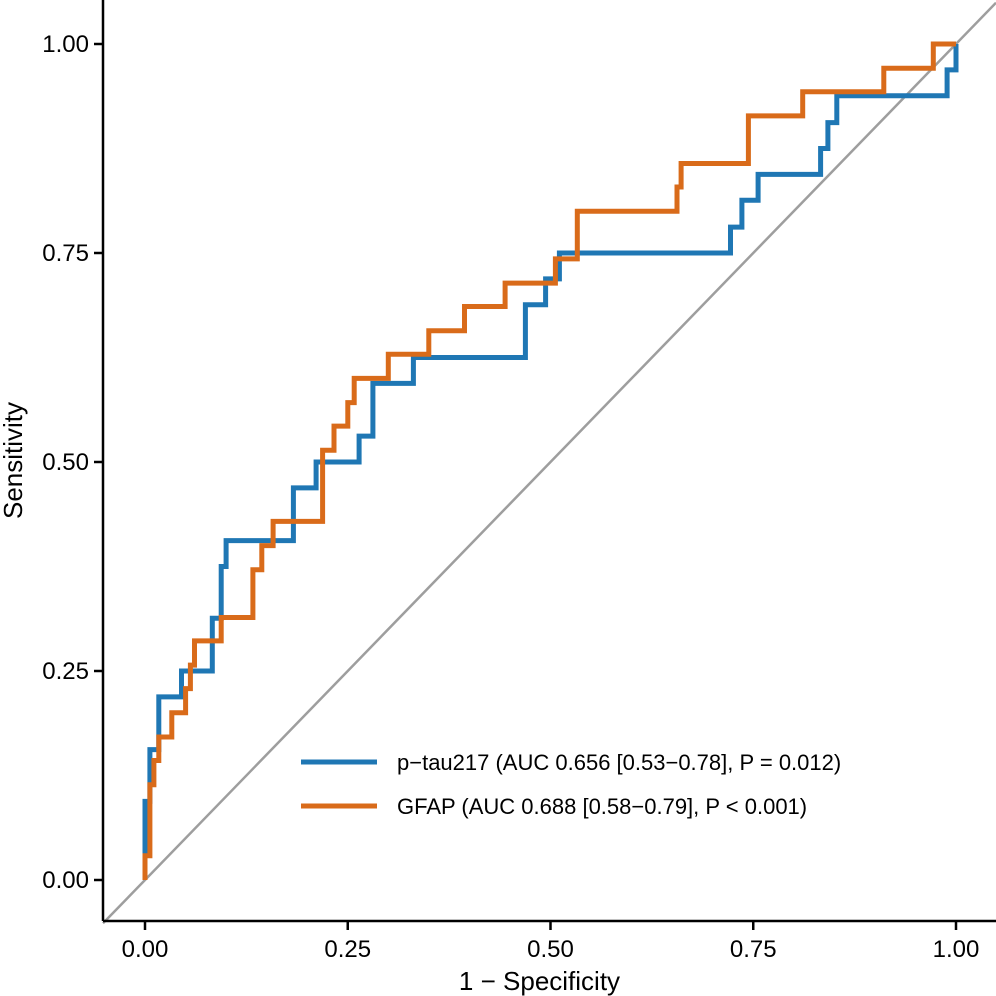 The height and width of the screenshot is (996, 996). I want to click on x-tick-label: 0.50, so click(550, 949).